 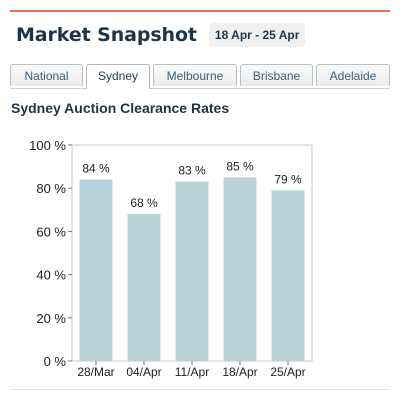 What do you see at coordinates (287, 372) in the screenshot?
I see `x-tick-label: 25/Apr` at bounding box center [287, 372].